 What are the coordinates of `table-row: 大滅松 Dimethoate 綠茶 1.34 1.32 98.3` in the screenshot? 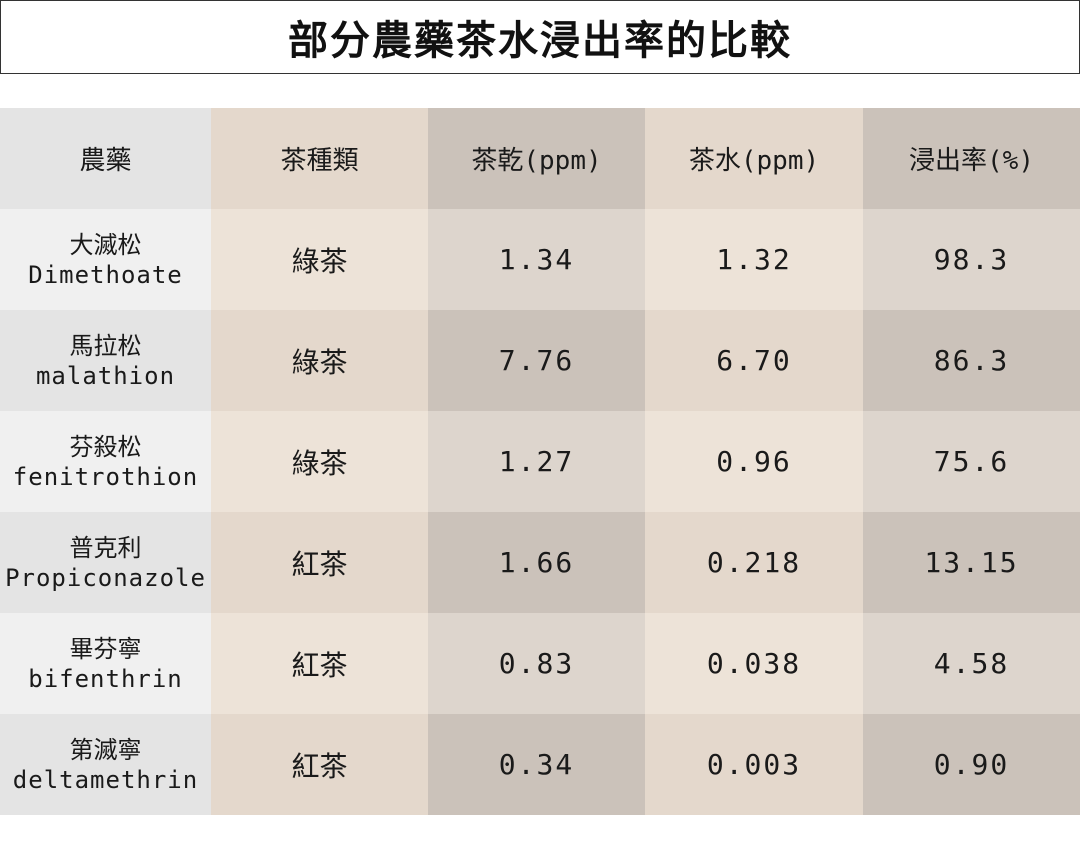 It's located at (540, 259).